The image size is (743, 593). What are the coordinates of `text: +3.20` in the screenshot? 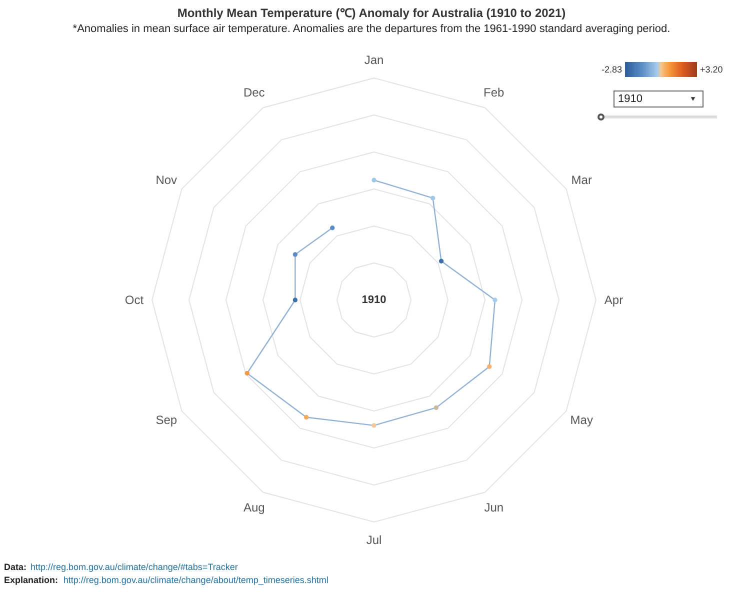 It's located at (711, 69).